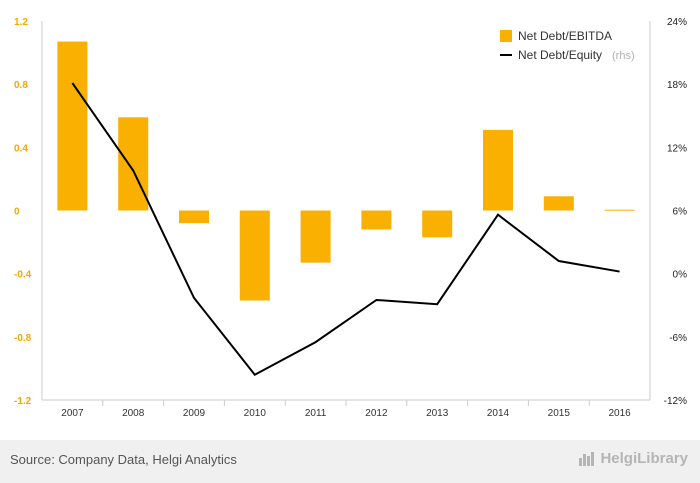 The width and height of the screenshot is (700, 483). What do you see at coordinates (680, 275) in the screenshot?
I see `right-tick-label: 0%` at bounding box center [680, 275].